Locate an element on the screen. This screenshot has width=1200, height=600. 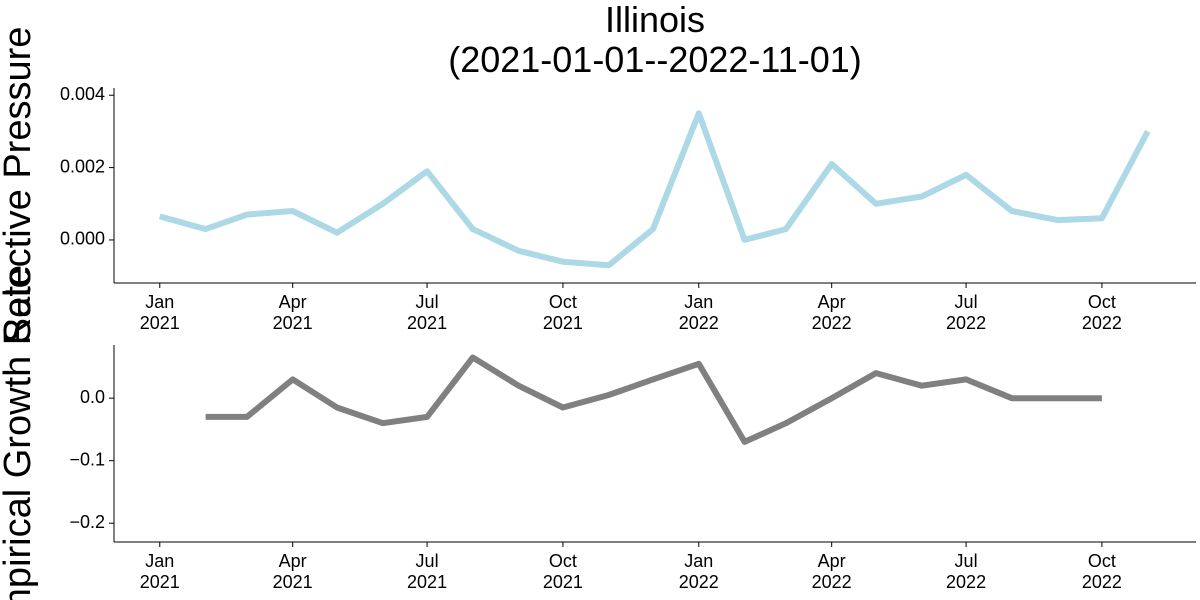
y-tick-label: 0.002 is located at coordinates (82, 166).